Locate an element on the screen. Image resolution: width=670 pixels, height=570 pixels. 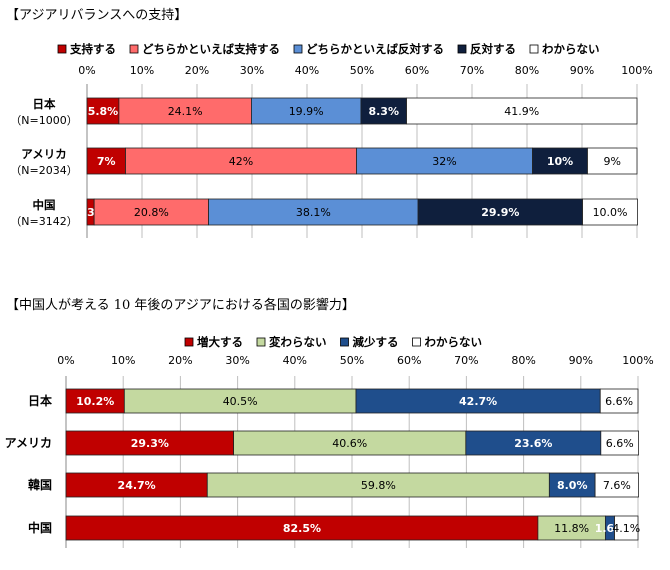
data-label: 29.9% is located at coordinates (500, 212).